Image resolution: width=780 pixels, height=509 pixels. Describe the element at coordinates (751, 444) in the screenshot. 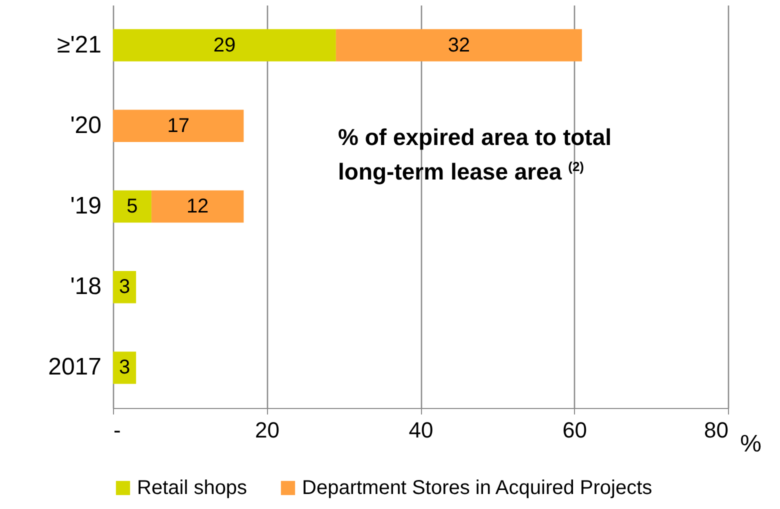

I see `x-axis-title: %` at that location.